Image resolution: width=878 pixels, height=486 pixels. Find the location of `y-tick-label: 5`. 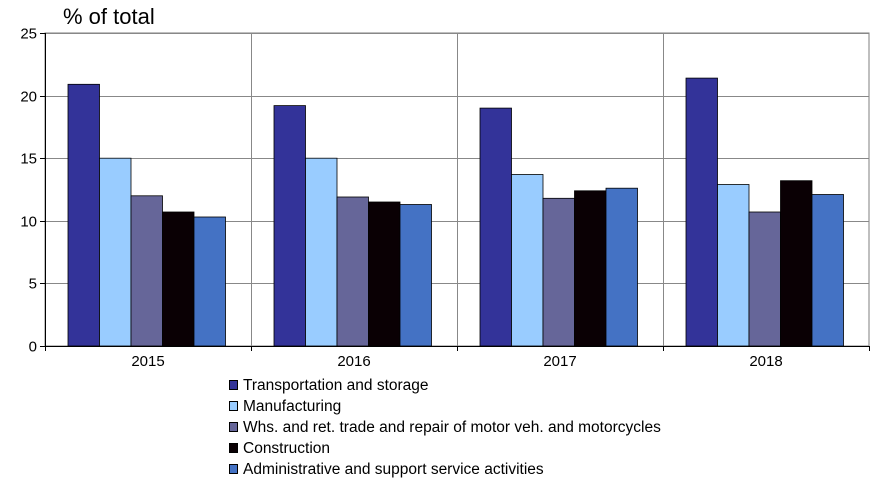

y-tick-label: 5 is located at coordinates (33, 284).